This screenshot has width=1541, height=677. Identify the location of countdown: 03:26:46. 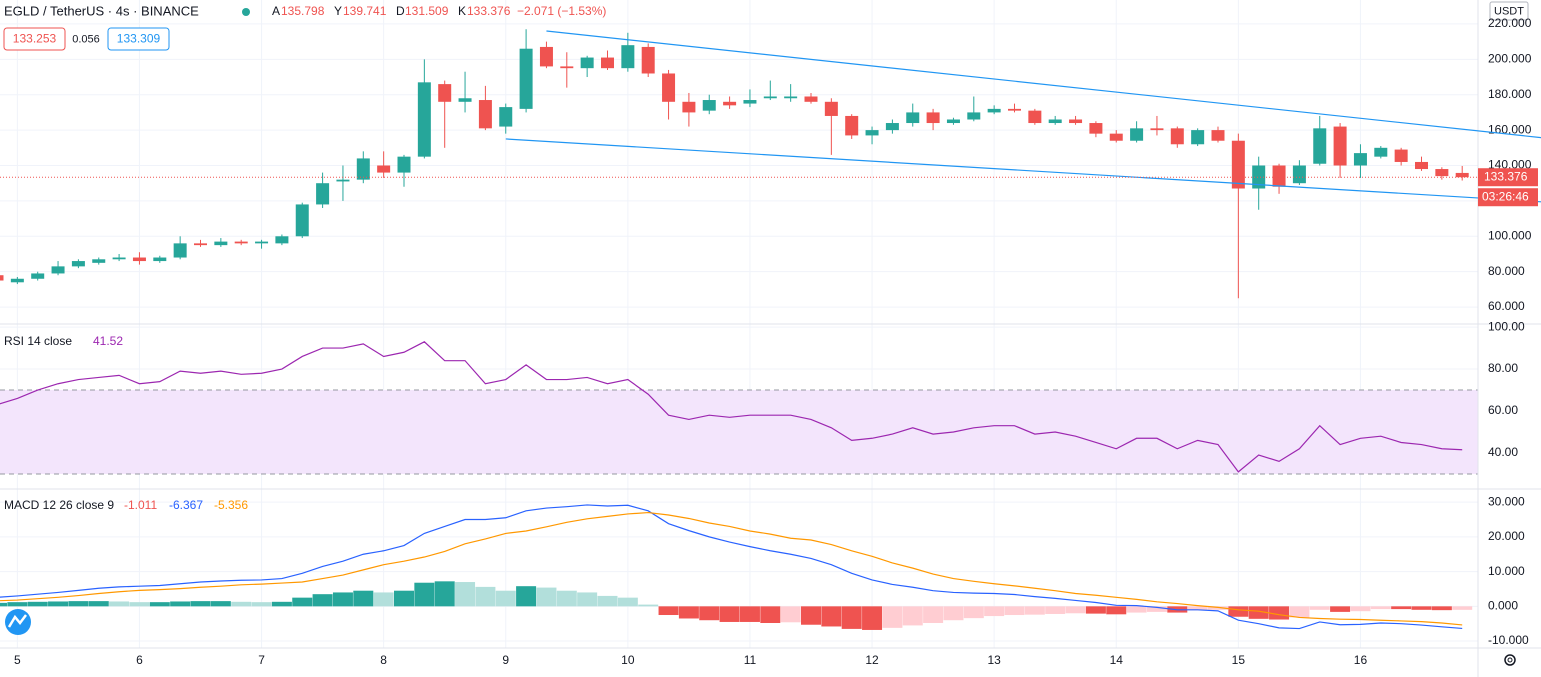
(1505, 196).